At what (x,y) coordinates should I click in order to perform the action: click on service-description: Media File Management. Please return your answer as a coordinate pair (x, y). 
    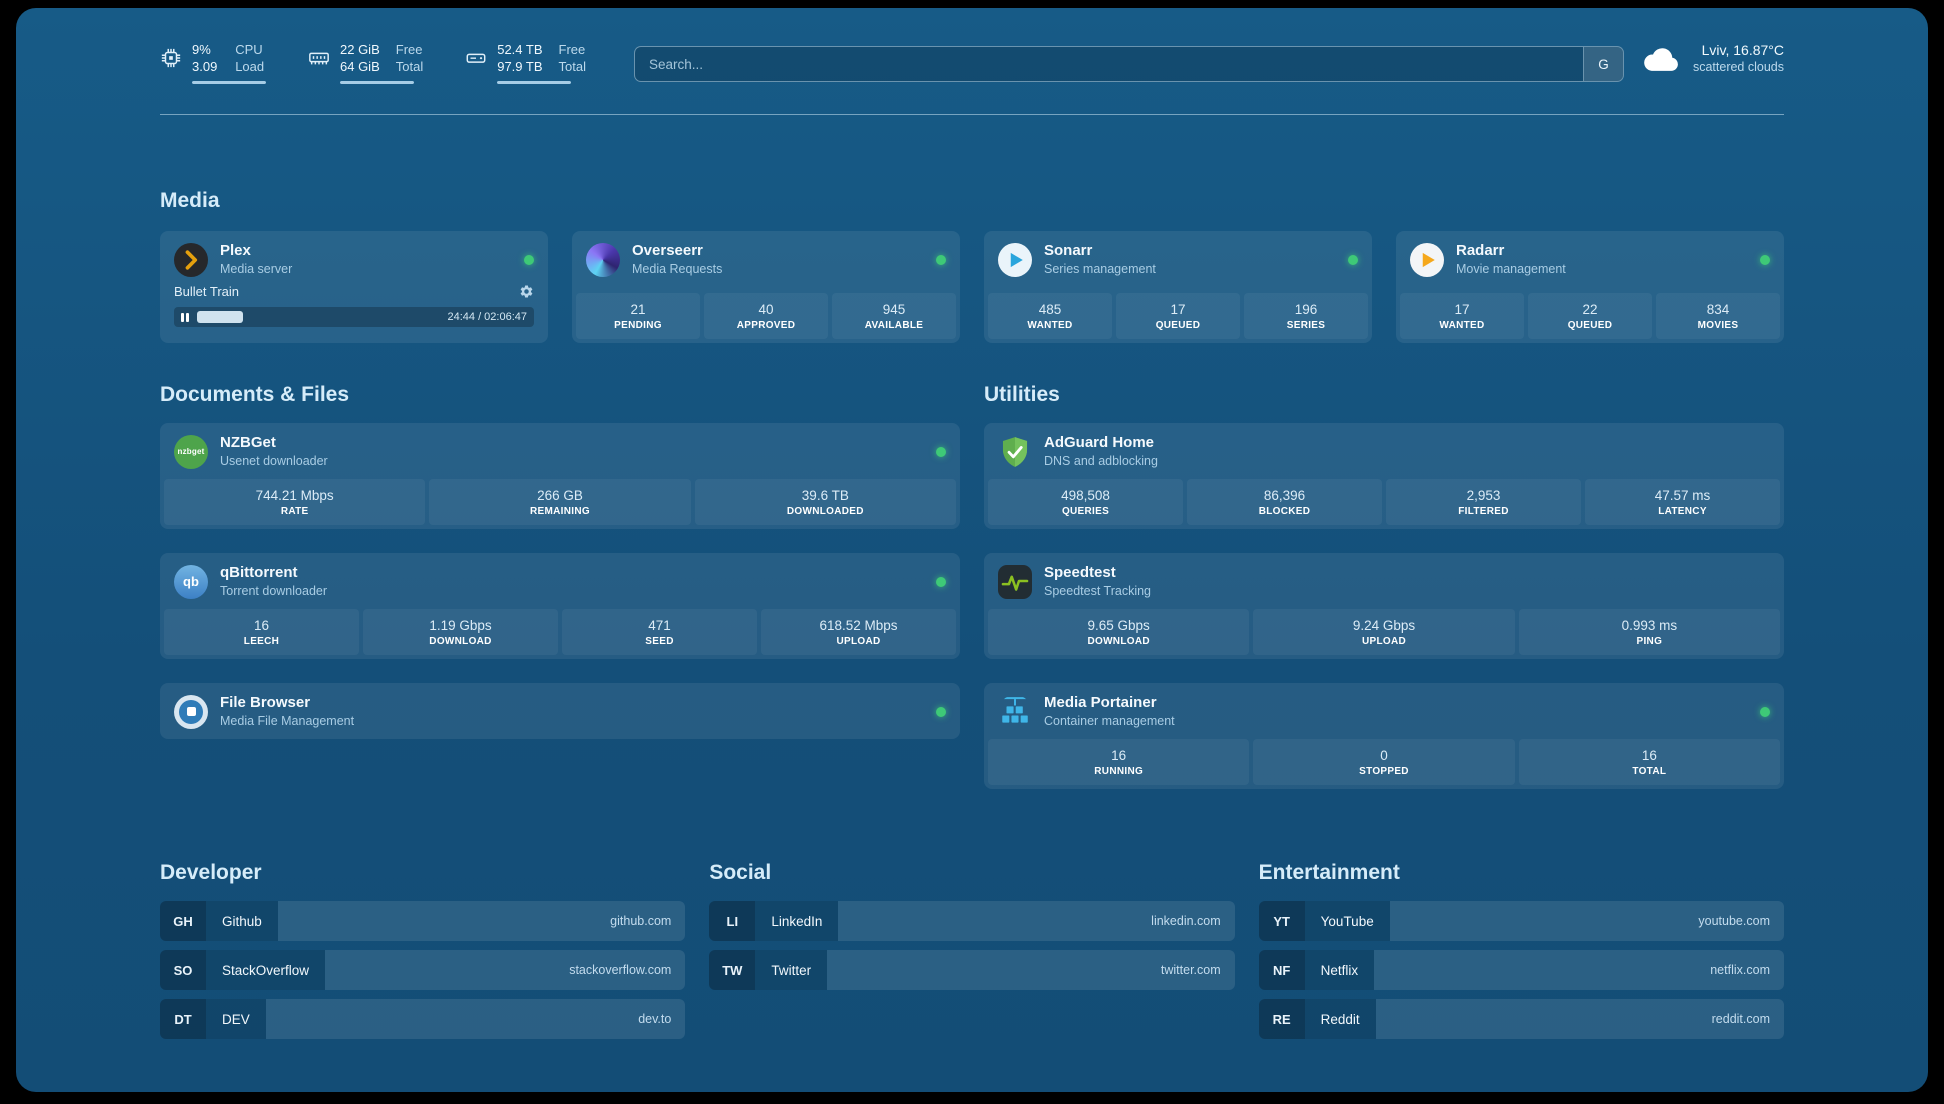
    Looking at the image, I should click on (287, 721).